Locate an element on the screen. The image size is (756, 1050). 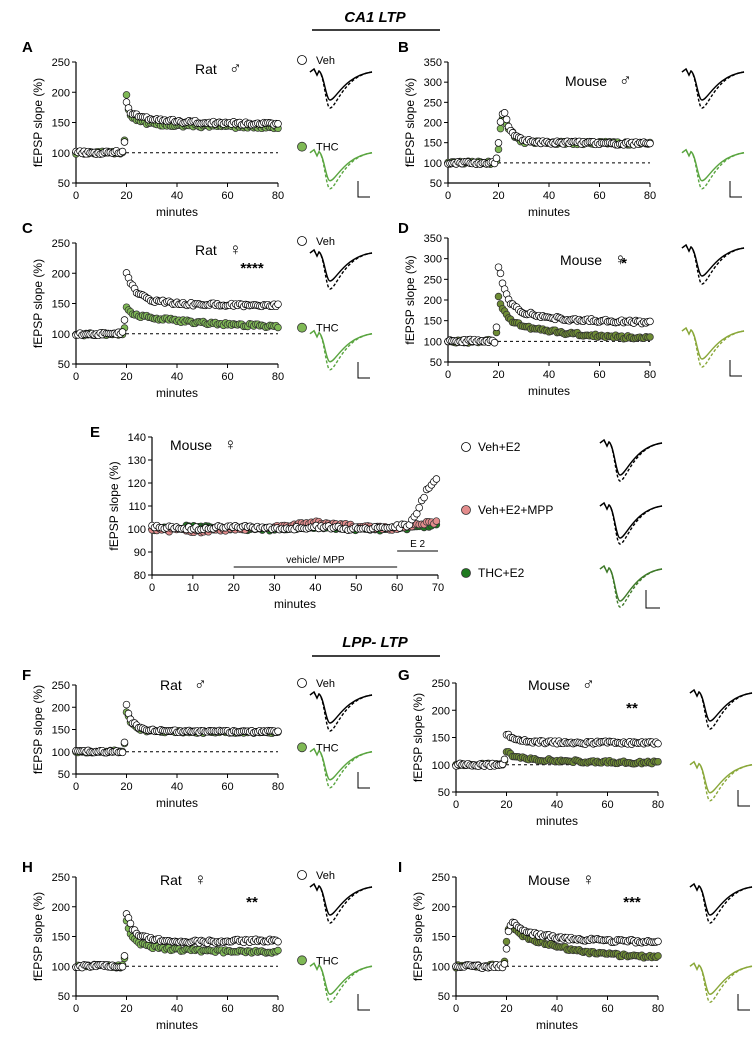
x-axis-label: minutes is located at coordinates (295, 604).